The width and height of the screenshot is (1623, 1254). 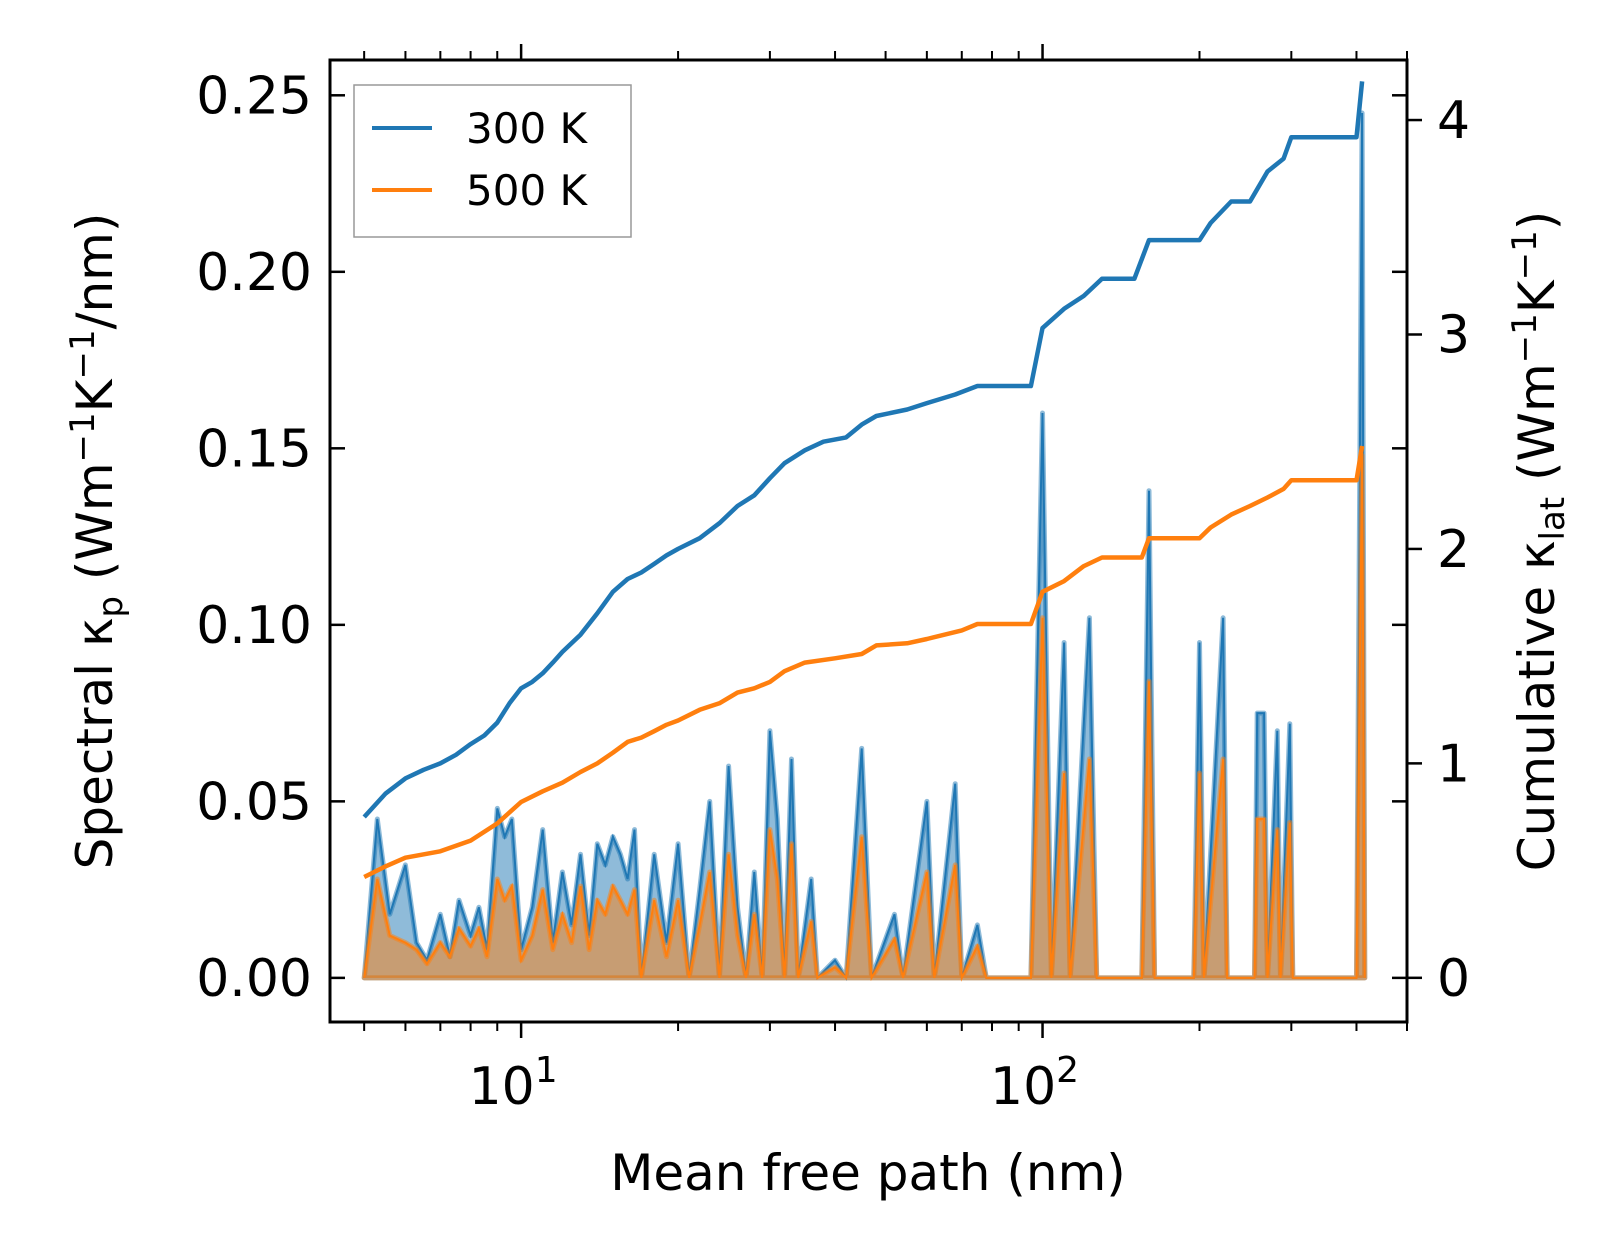 I want to click on x-axis-label: Mean free path (nm), so click(x=868, y=1173).